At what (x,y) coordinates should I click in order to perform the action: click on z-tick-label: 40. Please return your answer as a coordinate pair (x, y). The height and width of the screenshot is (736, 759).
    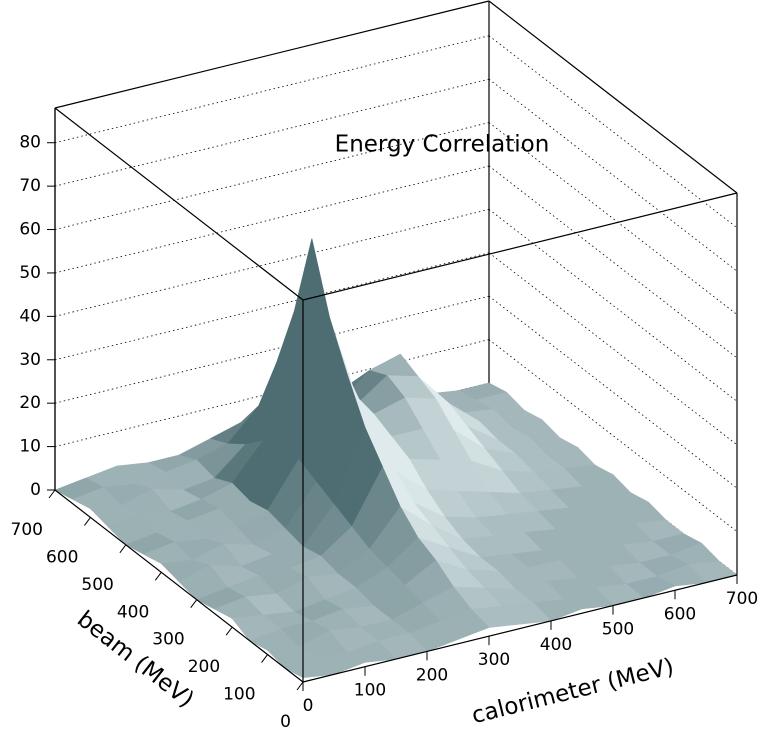
    Looking at the image, I should click on (30, 316).